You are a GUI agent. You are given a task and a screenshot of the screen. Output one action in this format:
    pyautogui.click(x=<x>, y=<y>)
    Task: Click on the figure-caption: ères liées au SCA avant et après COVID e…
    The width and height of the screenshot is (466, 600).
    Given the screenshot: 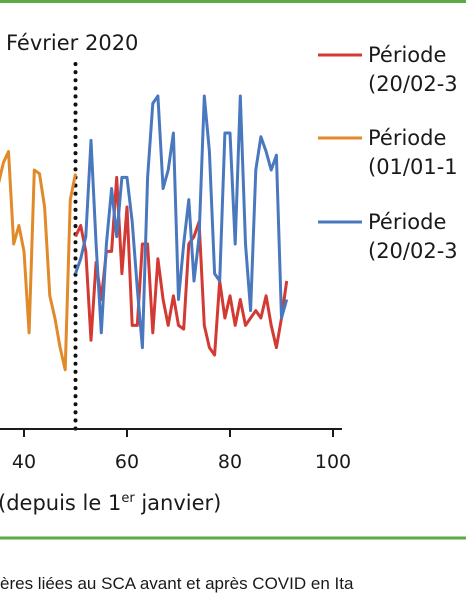 What is the action you would take?
    pyautogui.click(x=177, y=583)
    